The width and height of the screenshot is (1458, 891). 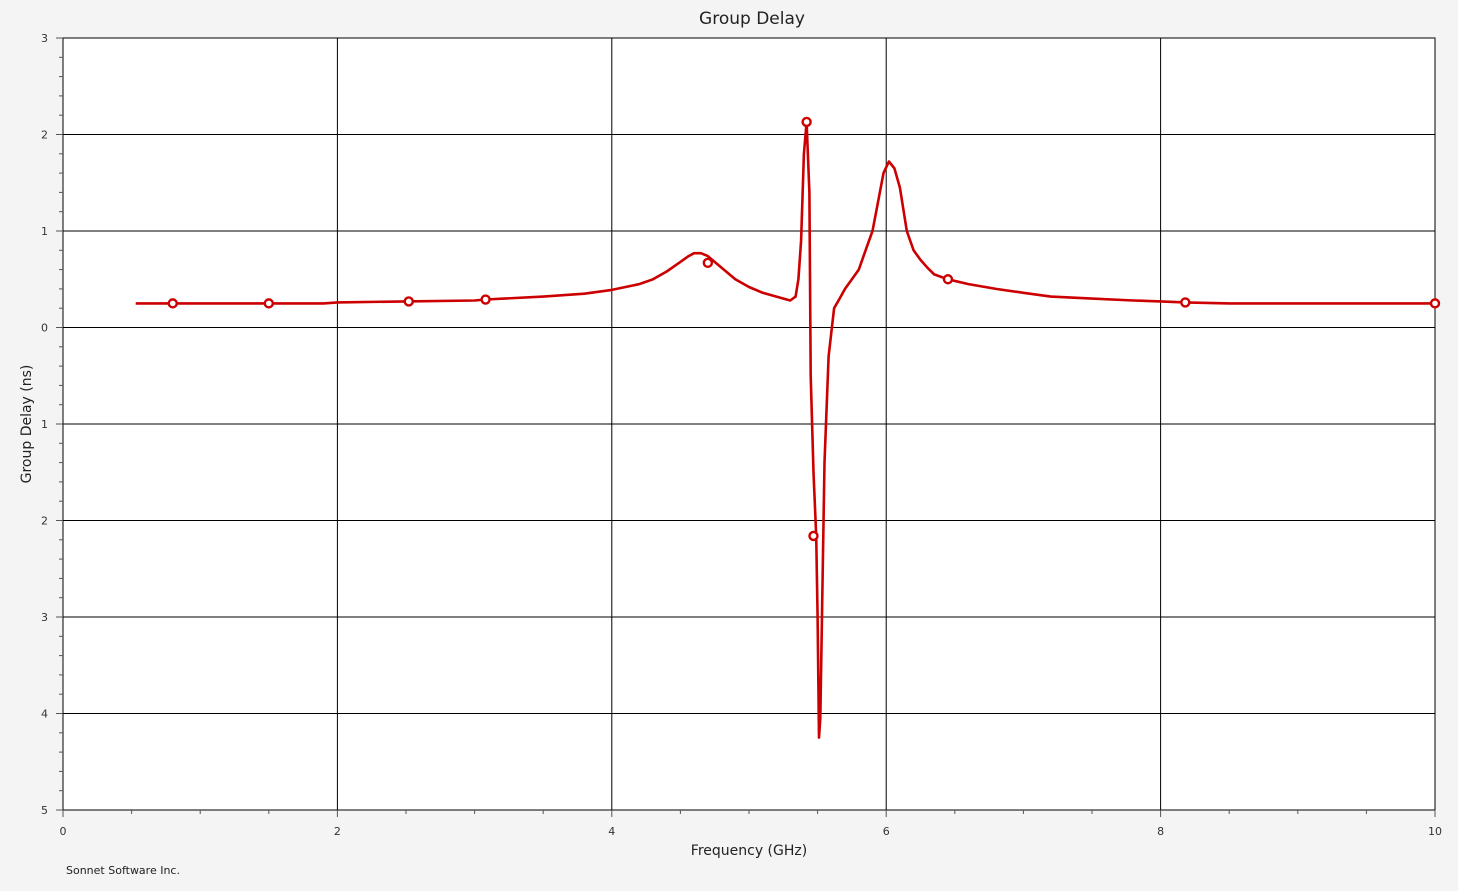 I want to click on chart-title: Group Delay, so click(x=752, y=19).